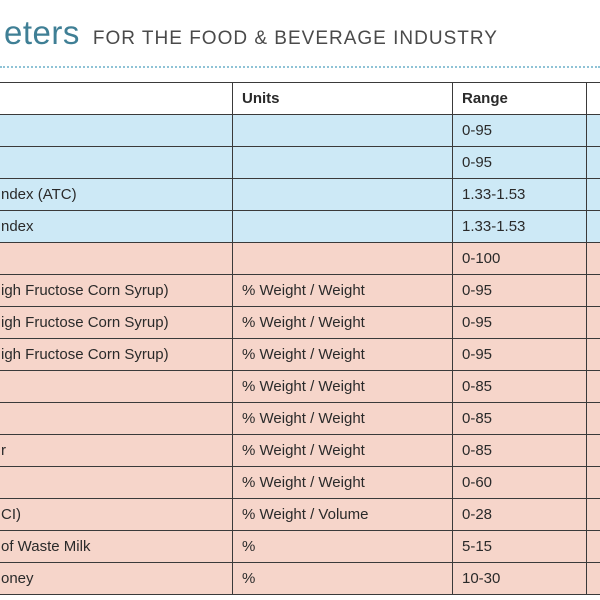 This screenshot has width=600, height=600. I want to click on table-row: CI)% Weight / Volume 0-28, so click(300, 514).